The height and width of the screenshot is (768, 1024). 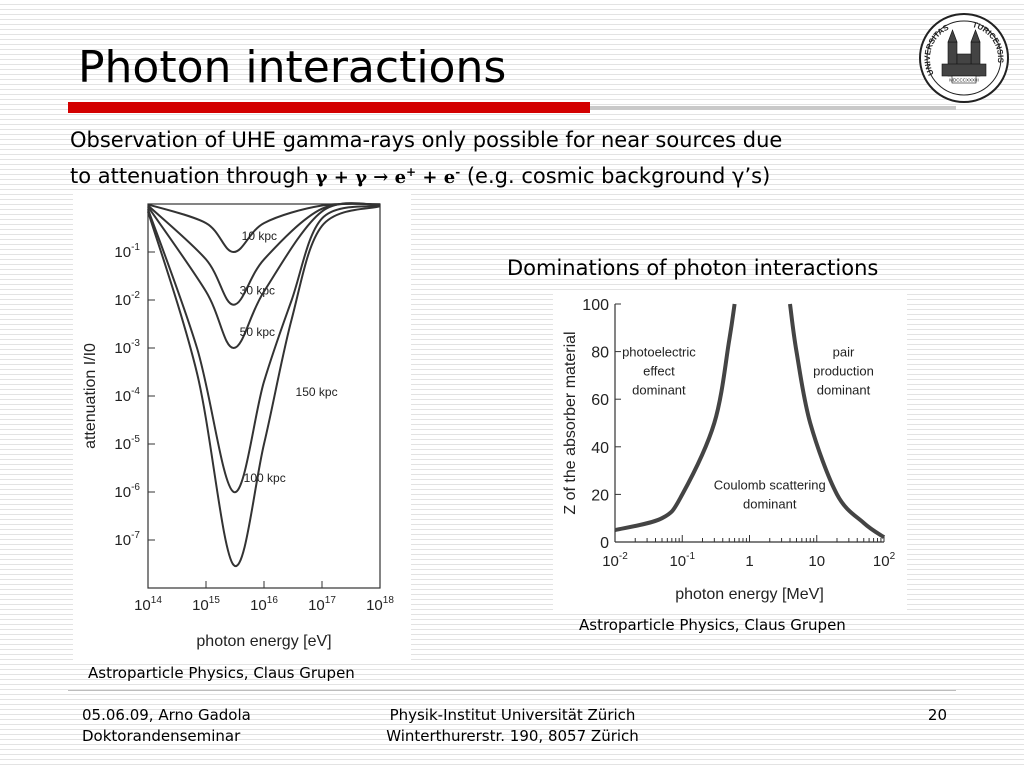 I want to click on region-label: Coulomb scattering, so click(x=770, y=485).